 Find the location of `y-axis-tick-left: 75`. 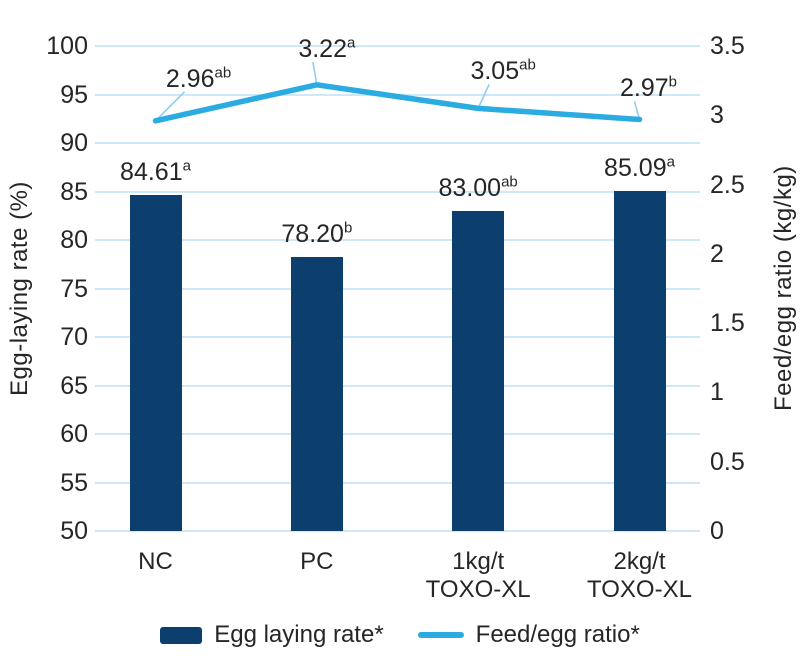

y-axis-tick-left: 75 is located at coordinates (74, 288).